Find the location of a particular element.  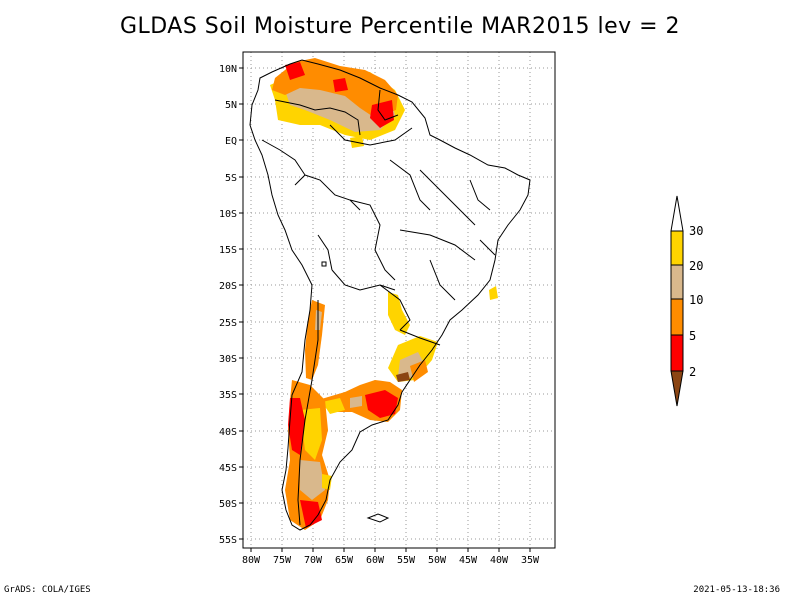

border-chile-argentina is located at coordinates (308, 413).